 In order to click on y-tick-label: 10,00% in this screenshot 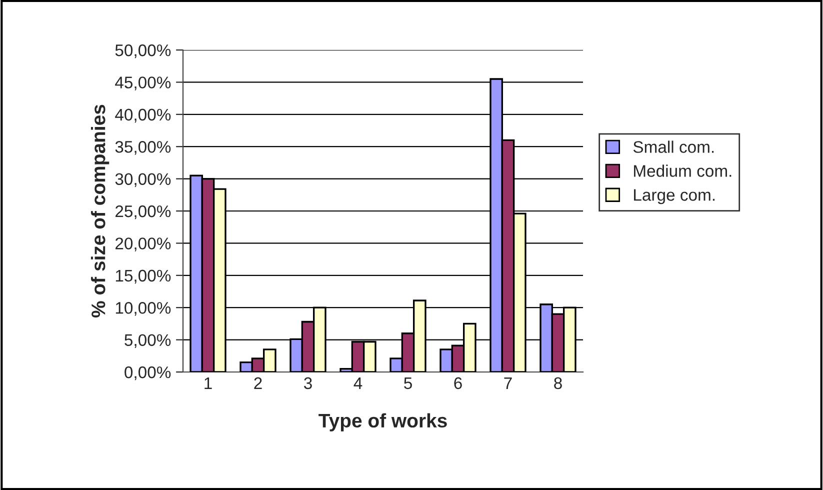, I will do `click(143, 309)`.